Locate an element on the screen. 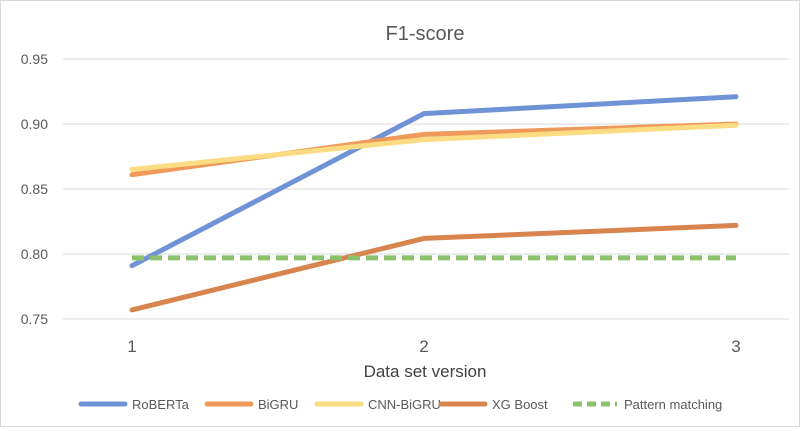 The width and height of the screenshot is (800, 431). x-axis-label: Data set version is located at coordinates (425, 371).